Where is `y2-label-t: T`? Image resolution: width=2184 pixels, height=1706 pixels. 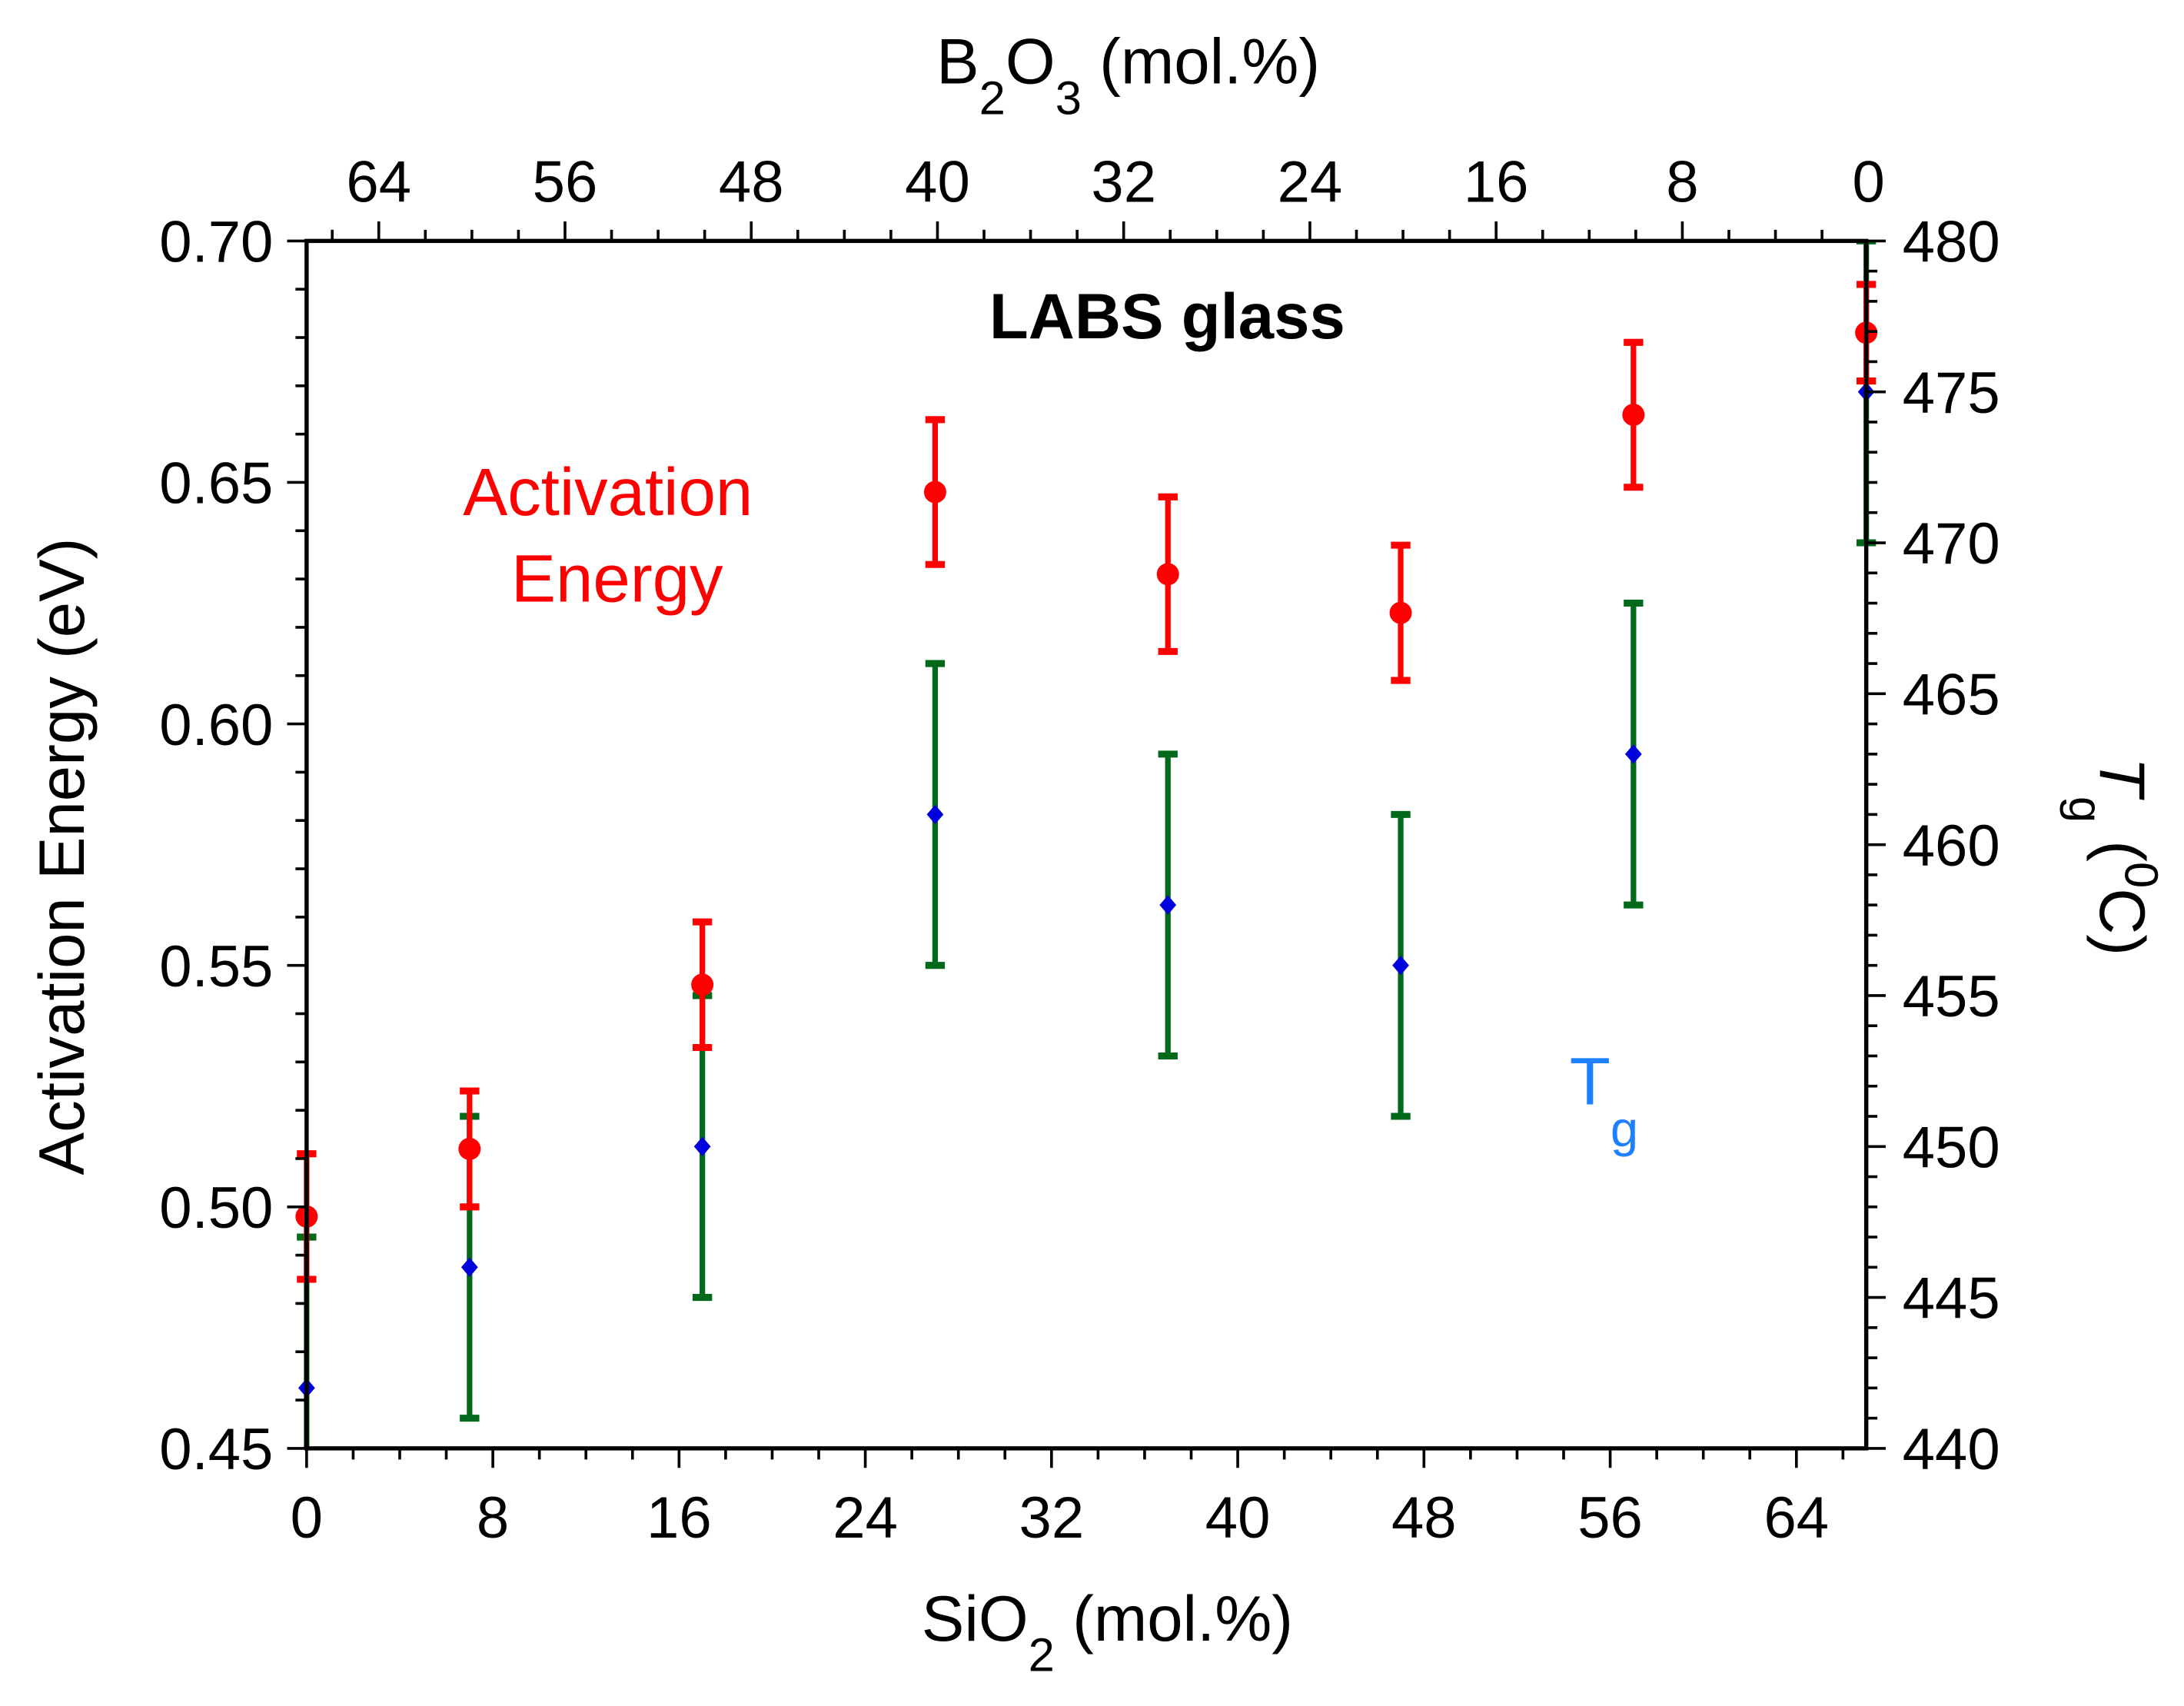
y2-label-t: T is located at coordinates (2122, 778).